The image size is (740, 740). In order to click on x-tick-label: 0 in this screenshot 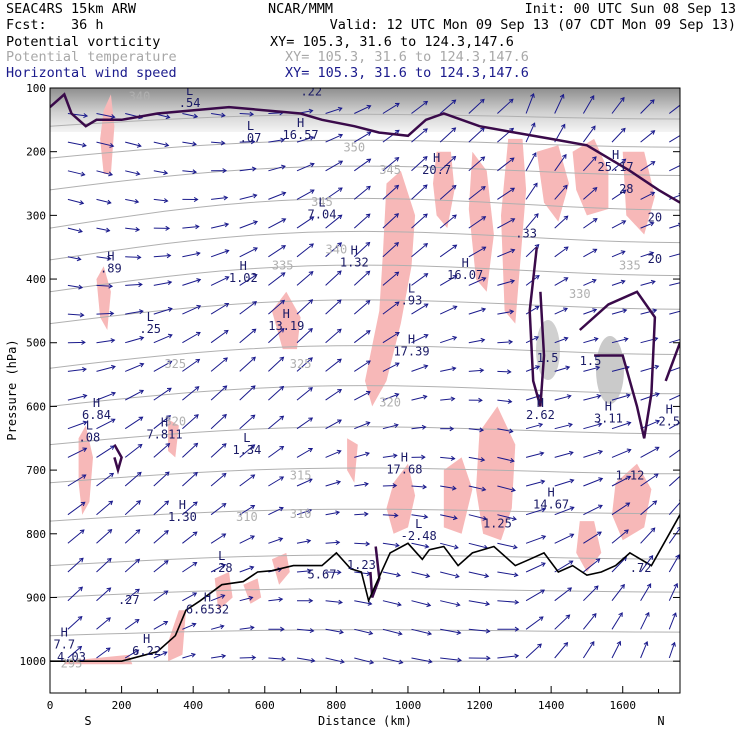, I will do `click(50, 705)`.